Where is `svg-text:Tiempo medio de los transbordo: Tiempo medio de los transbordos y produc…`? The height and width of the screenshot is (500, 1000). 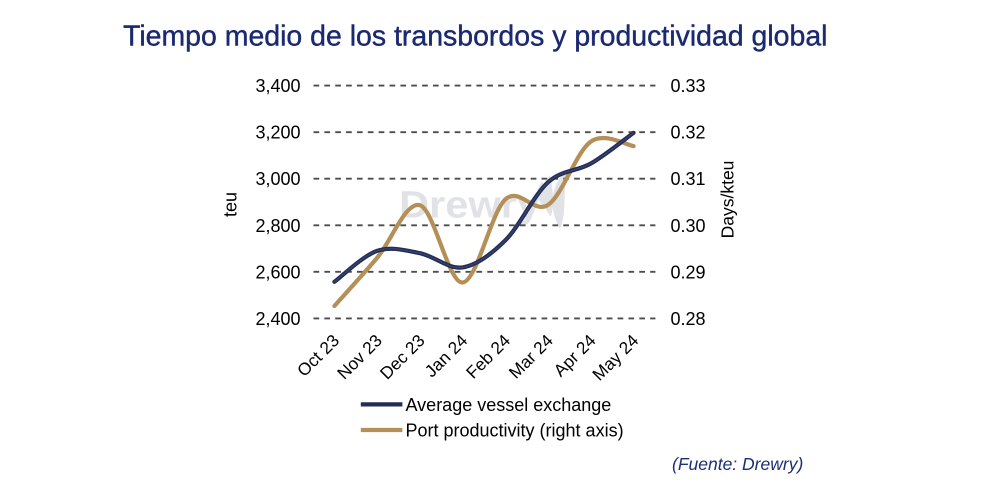
svg-text:Tiempo medio de los transbordo: Tiempo medio de los transbordos y produc… is located at coordinates (475, 37).